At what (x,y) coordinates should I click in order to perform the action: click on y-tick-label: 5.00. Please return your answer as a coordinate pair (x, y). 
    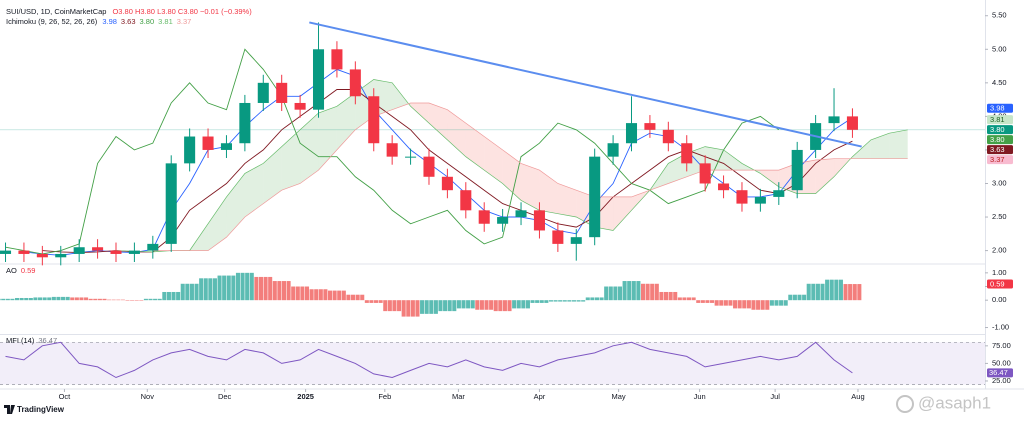
    Looking at the image, I should click on (999, 48).